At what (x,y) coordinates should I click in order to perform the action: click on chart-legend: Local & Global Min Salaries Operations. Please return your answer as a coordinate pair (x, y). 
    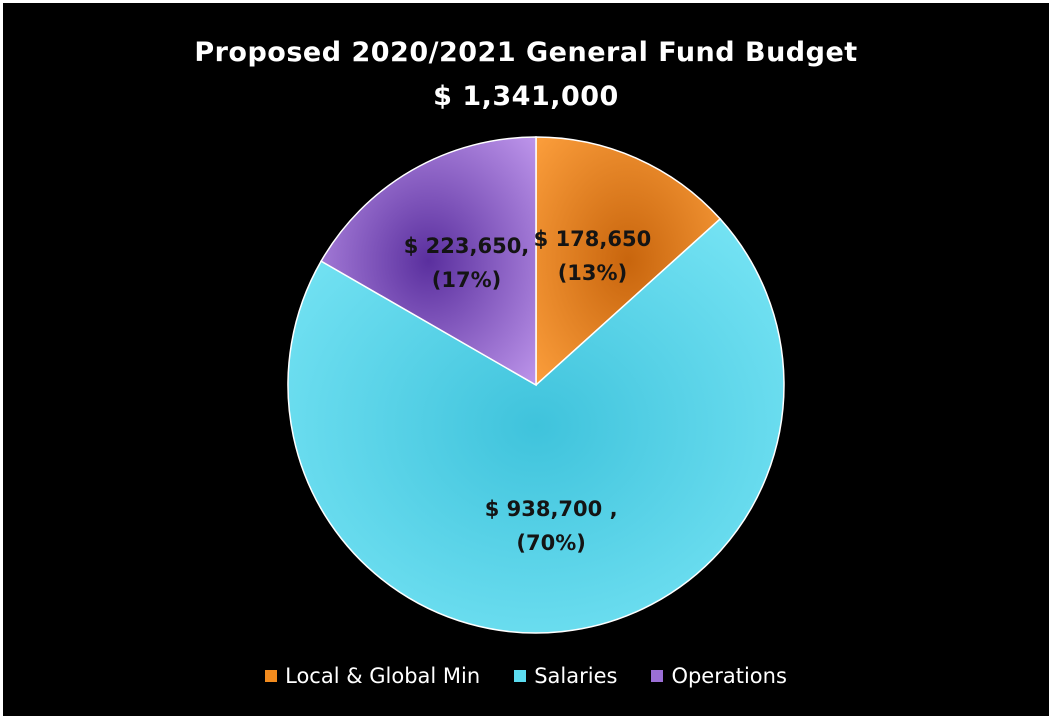
    Looking at the image, I should click on (526, 676).